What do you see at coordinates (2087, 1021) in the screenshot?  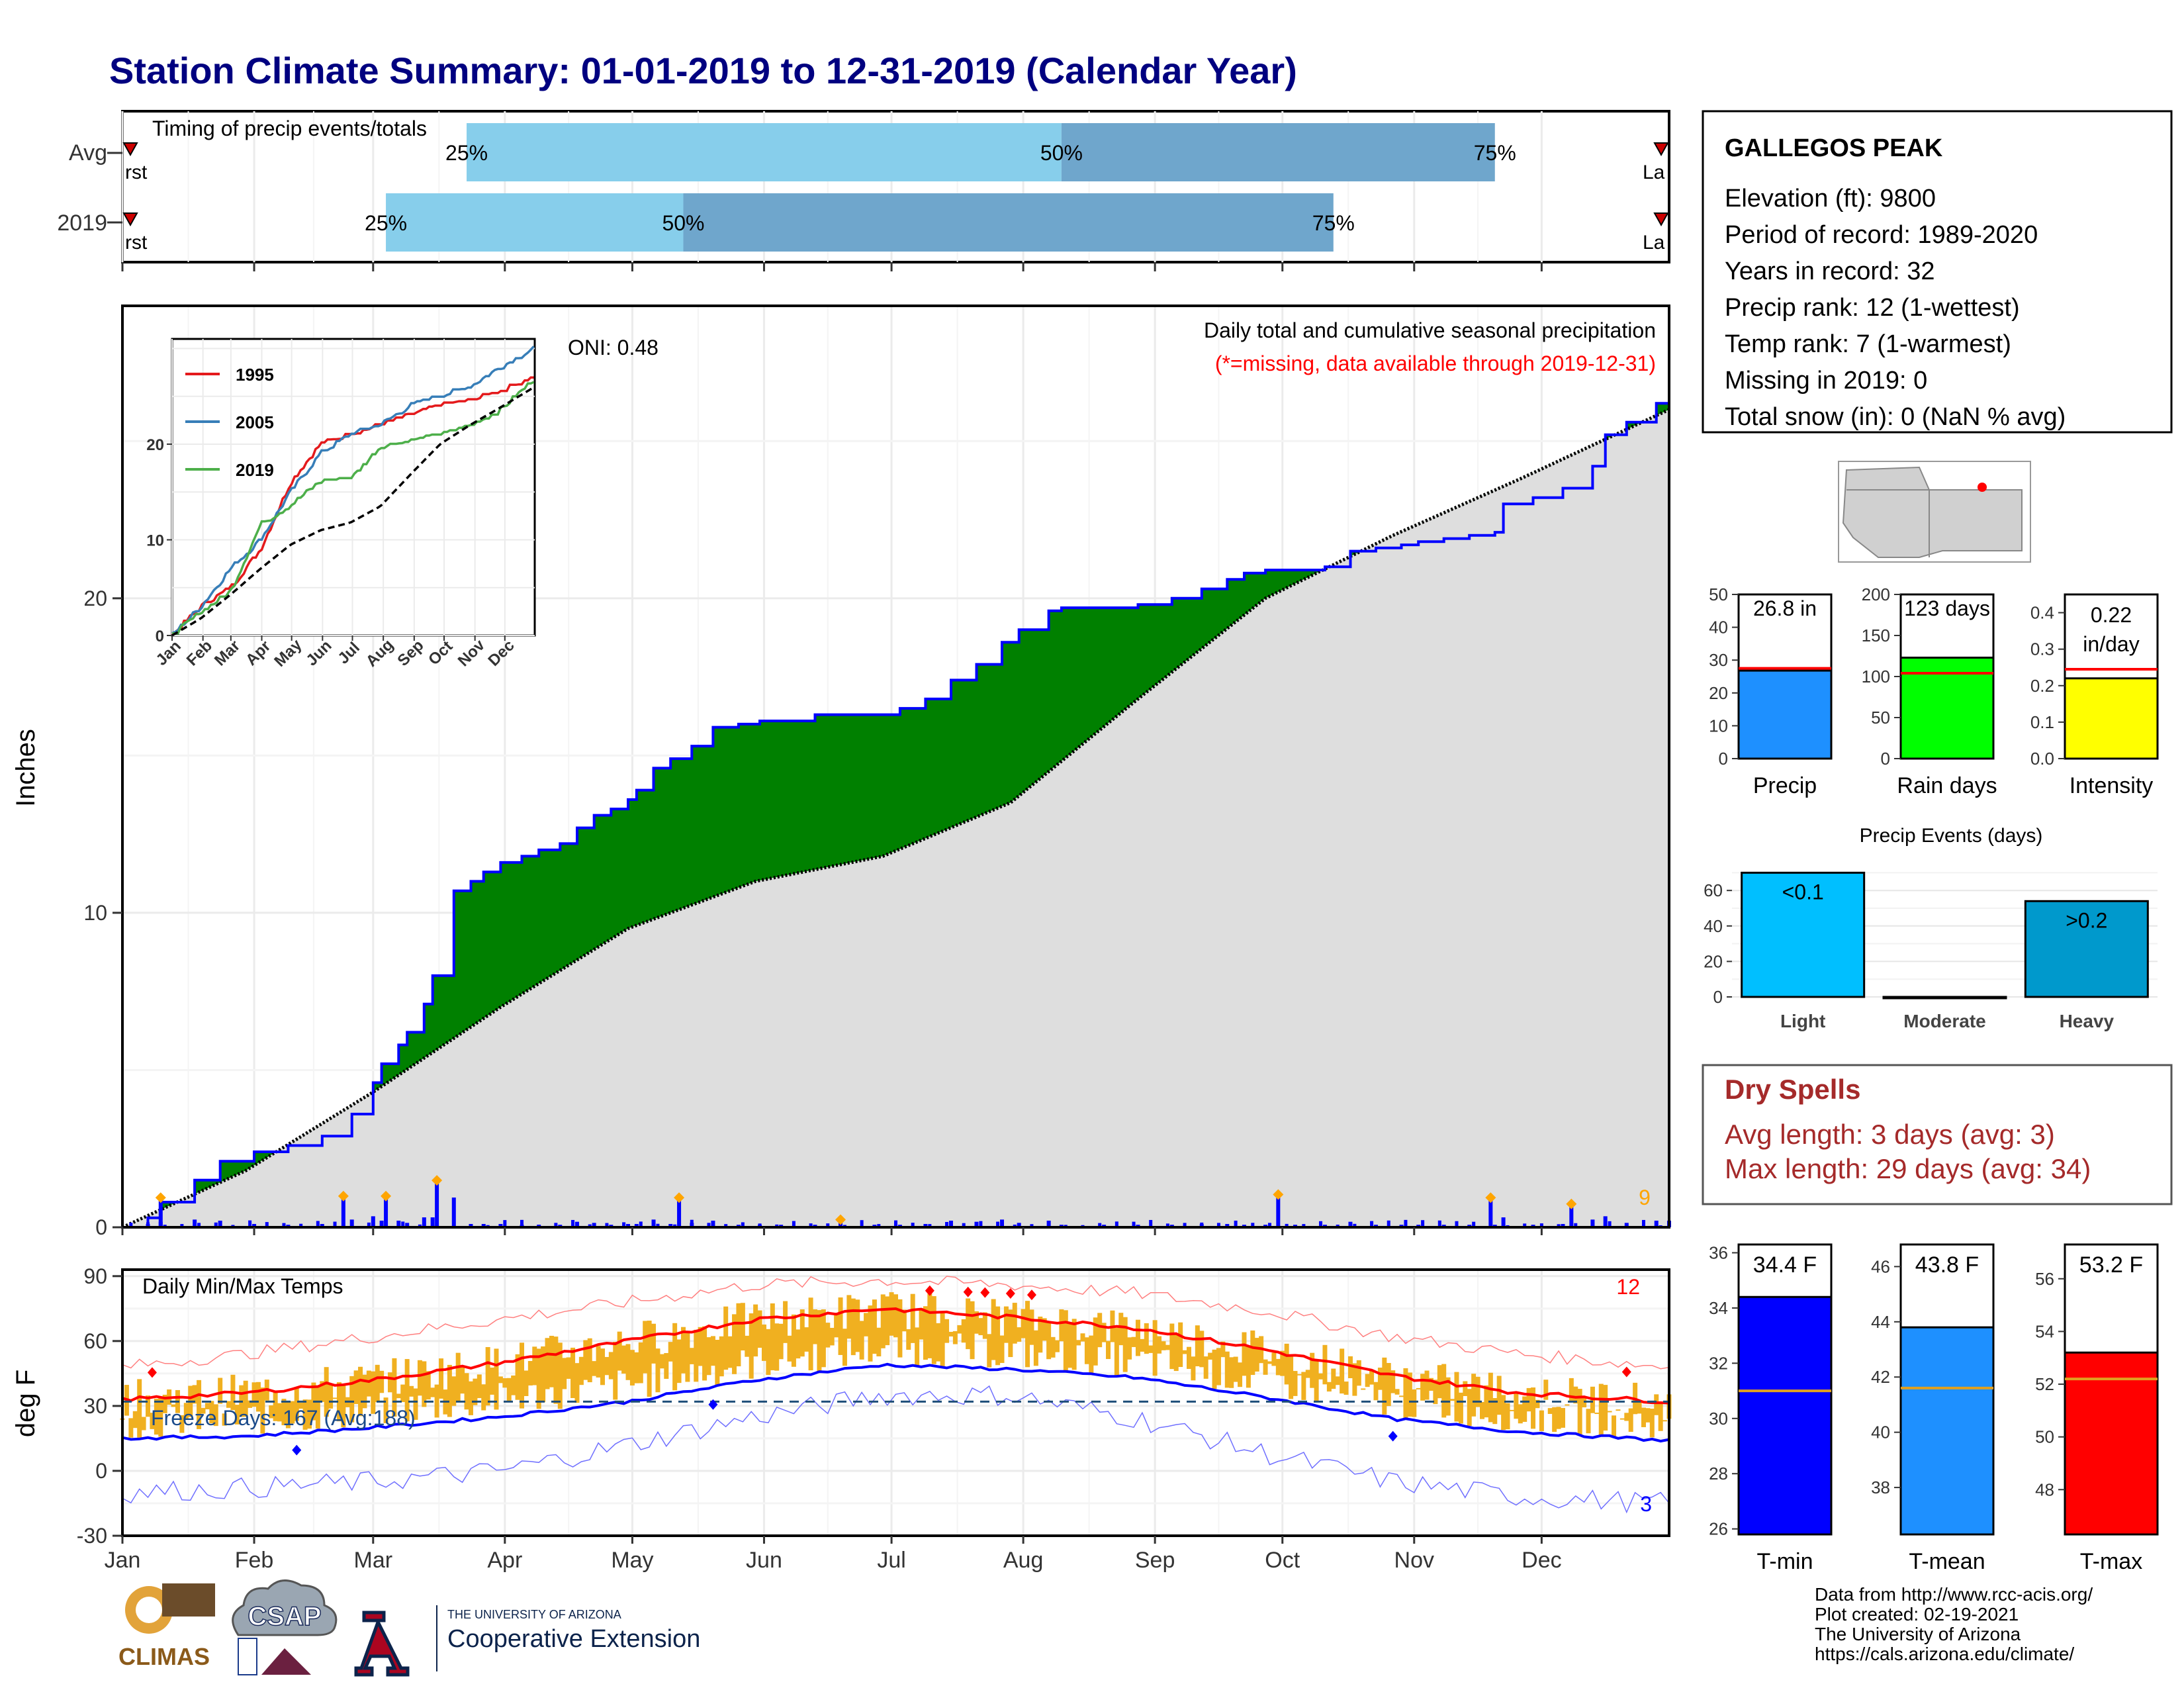 I see `events-category-label: Heavy` at bounding box center [2087, 1021].